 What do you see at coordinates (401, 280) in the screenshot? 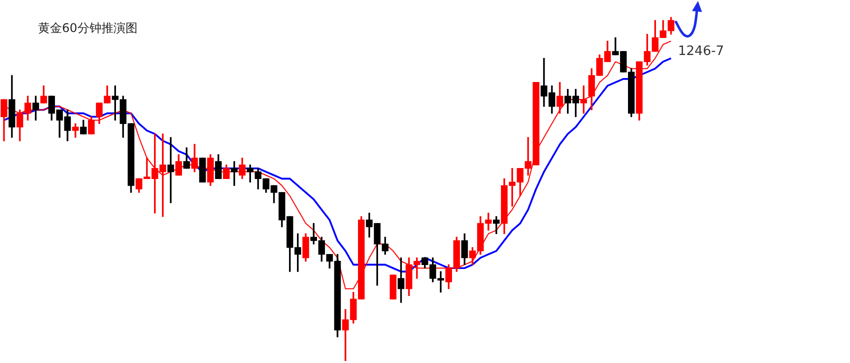
I see `candlestick` at bounding box center [401, 280].